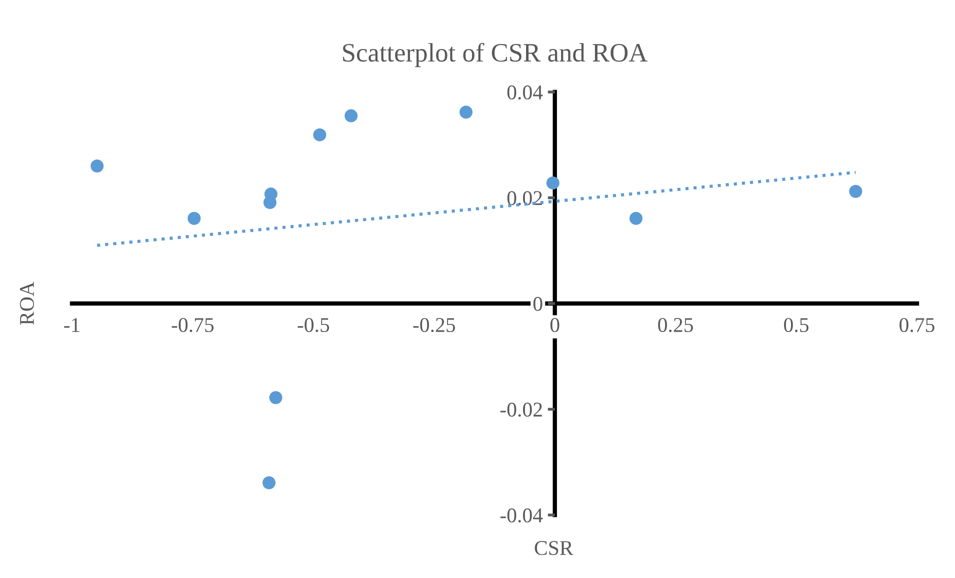  I want to click on y-tick-label: -0.02, so click(521, 409).